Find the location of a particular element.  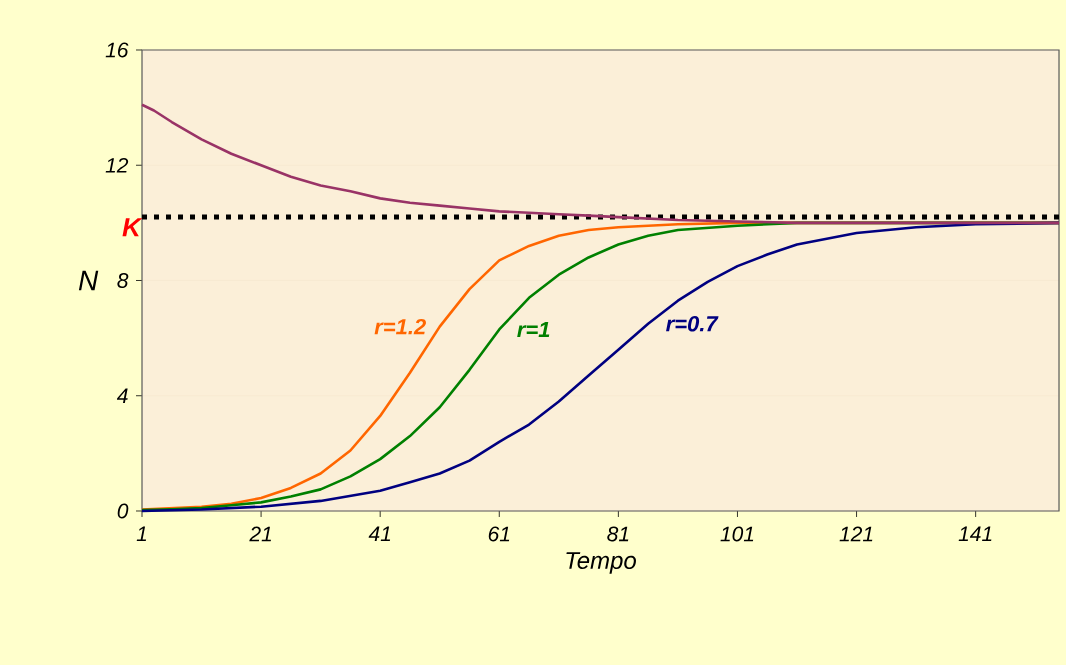

x-tick-label: 21 is located at coordinates (260, 534).